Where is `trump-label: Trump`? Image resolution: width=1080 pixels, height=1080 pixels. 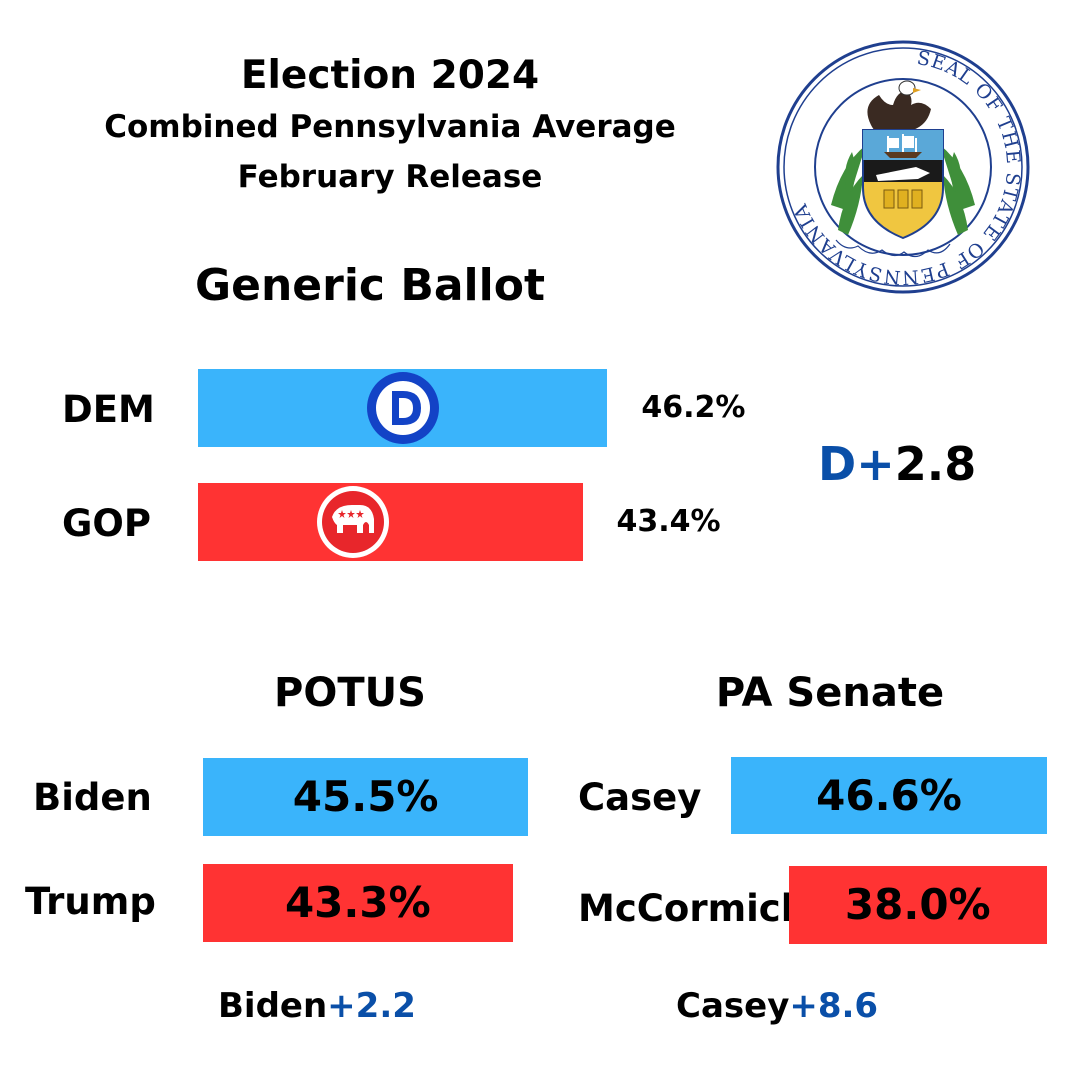 trump-label: Trump is located at coordinates (90, 901).